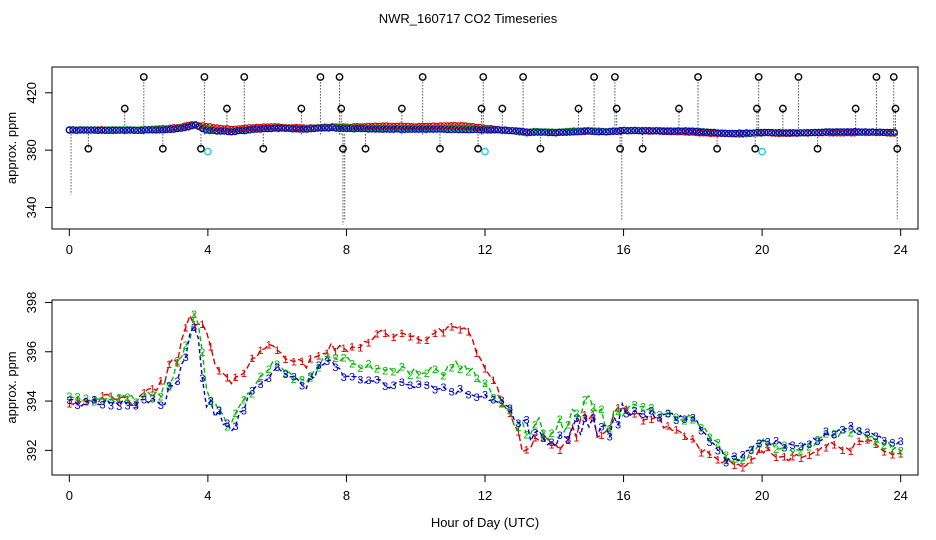 The image size is (936, 540). I want to click on bottom-x-tick-label: 20, so click(762, 495).